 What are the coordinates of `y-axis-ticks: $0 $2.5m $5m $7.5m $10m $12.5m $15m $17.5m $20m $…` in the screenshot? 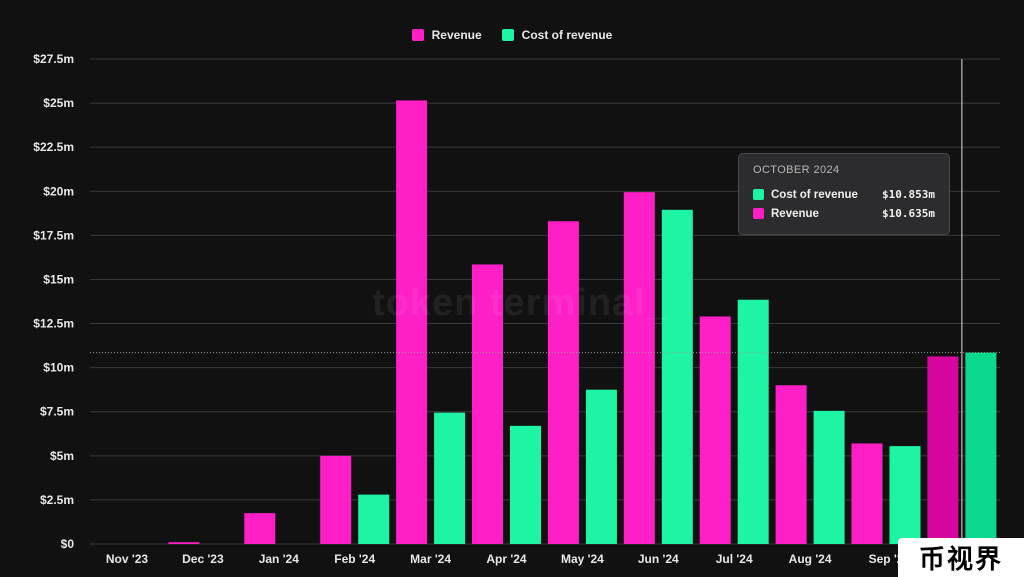 It's located at (53, 301).